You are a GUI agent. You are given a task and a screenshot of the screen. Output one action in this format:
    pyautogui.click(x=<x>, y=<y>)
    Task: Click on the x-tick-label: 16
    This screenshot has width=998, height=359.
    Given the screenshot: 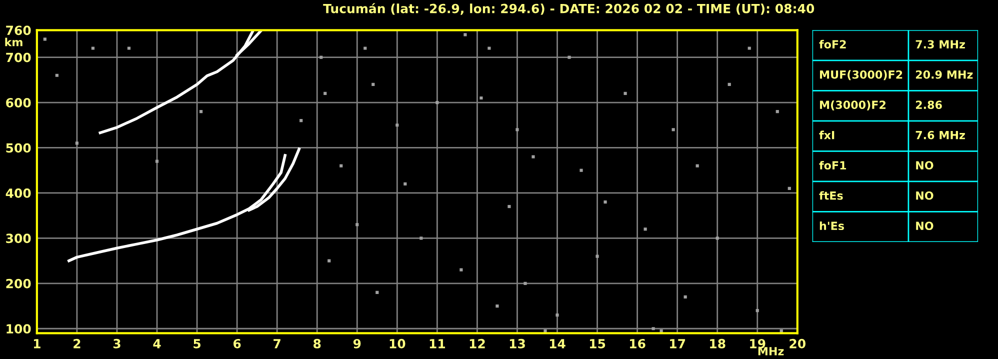 What is the action you would take?
    pyautogui.click(x=638, y=343)
    